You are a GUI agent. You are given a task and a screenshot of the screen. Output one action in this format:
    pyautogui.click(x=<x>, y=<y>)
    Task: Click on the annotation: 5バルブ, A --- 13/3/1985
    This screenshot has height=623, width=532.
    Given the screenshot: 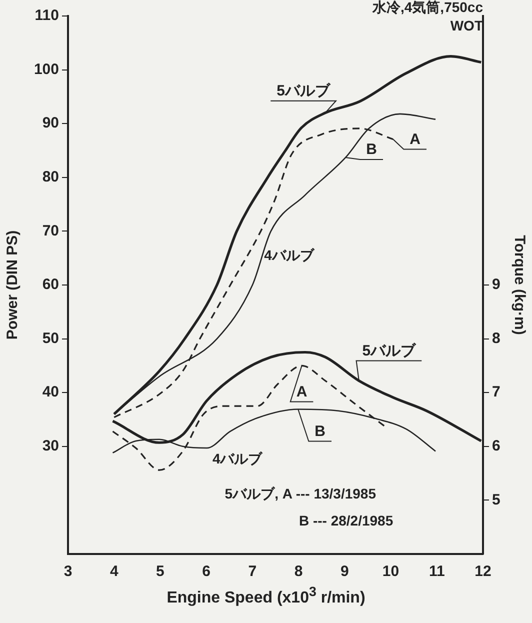 What is the action you would take?
    pyautogui.click(x=300, y=494)
    